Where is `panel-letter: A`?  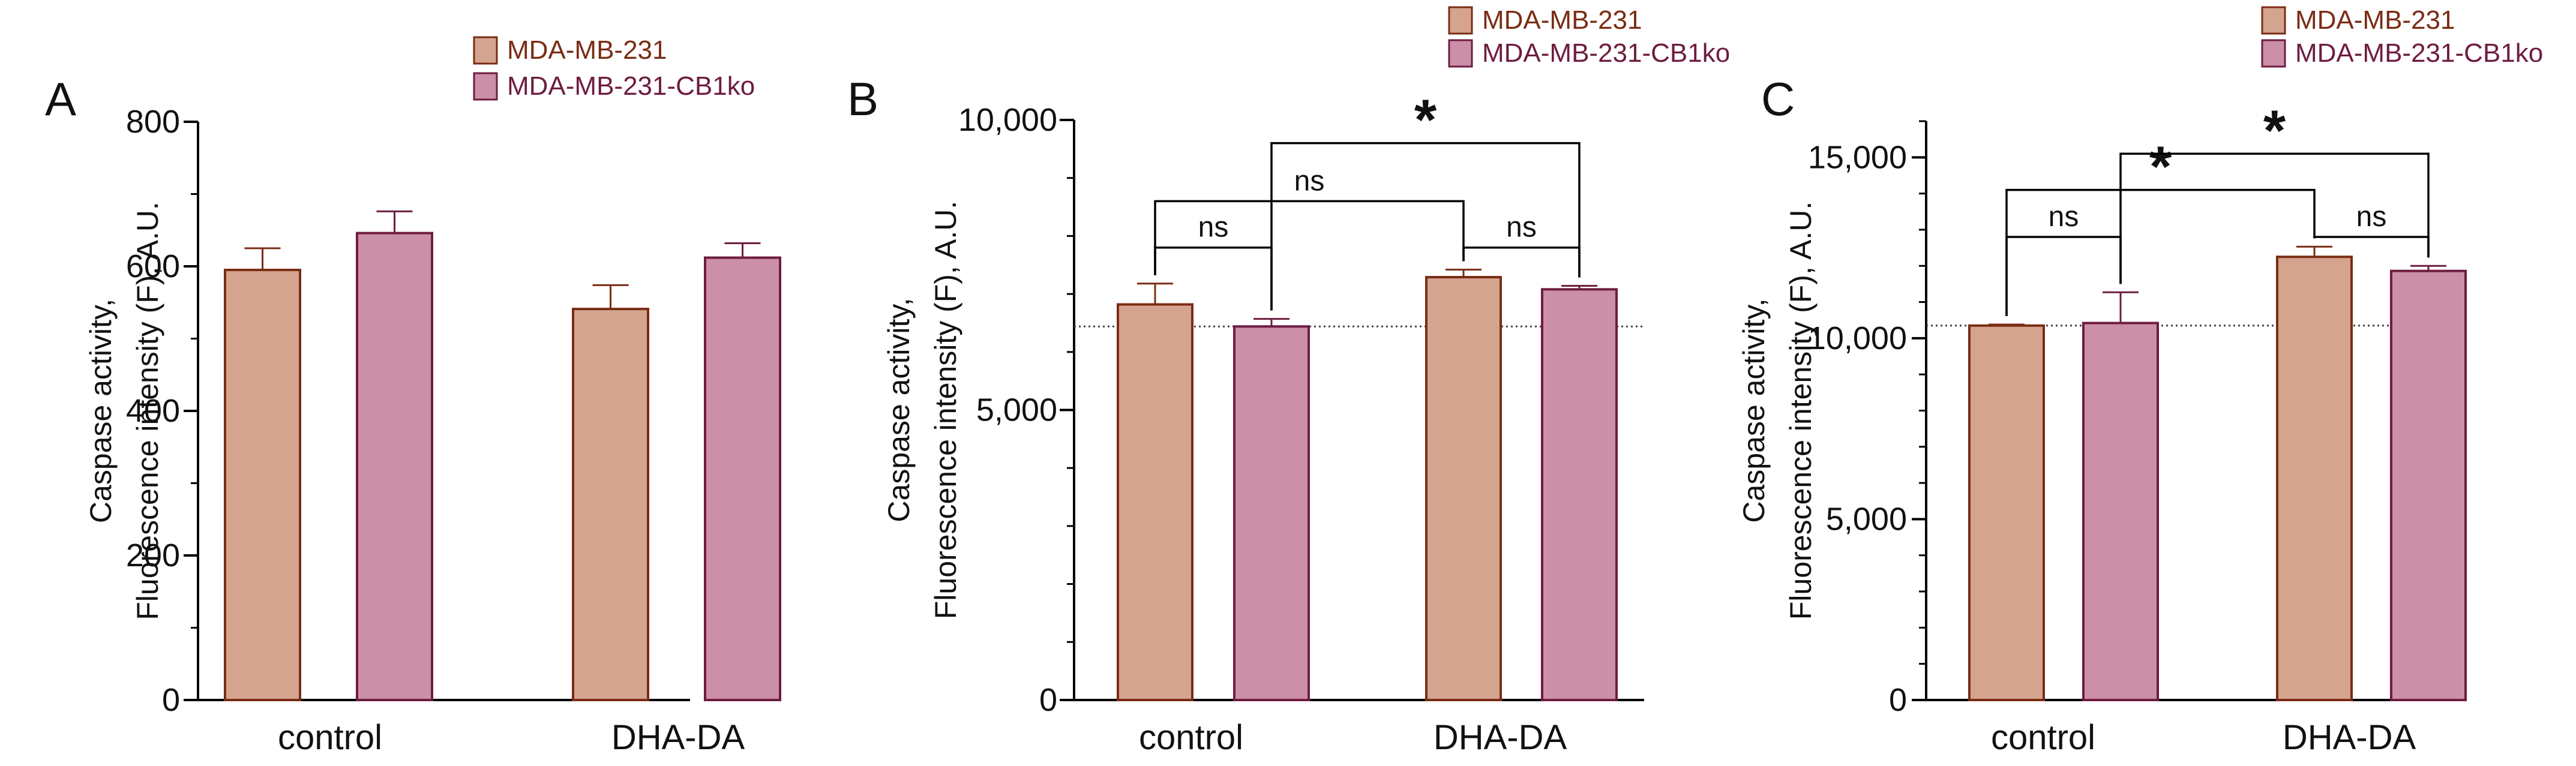 panel-letter: A is located at coordinates (60, 99).